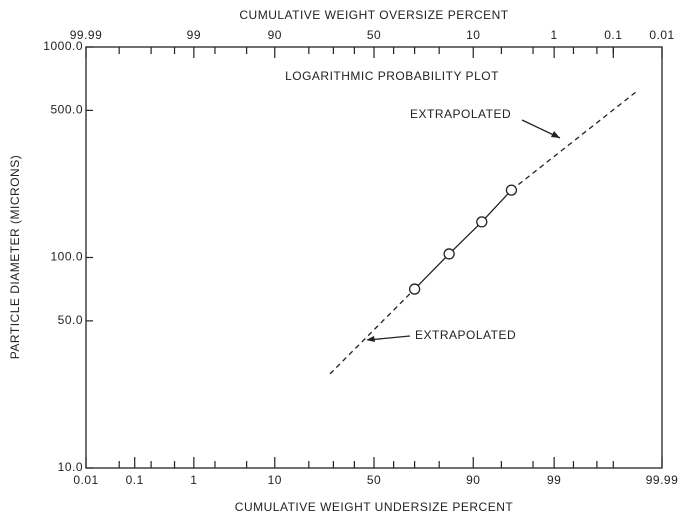  Describe the element at coordinates (275, 35) in the screenshot. I see `x2-tick-label: 90` at that location.